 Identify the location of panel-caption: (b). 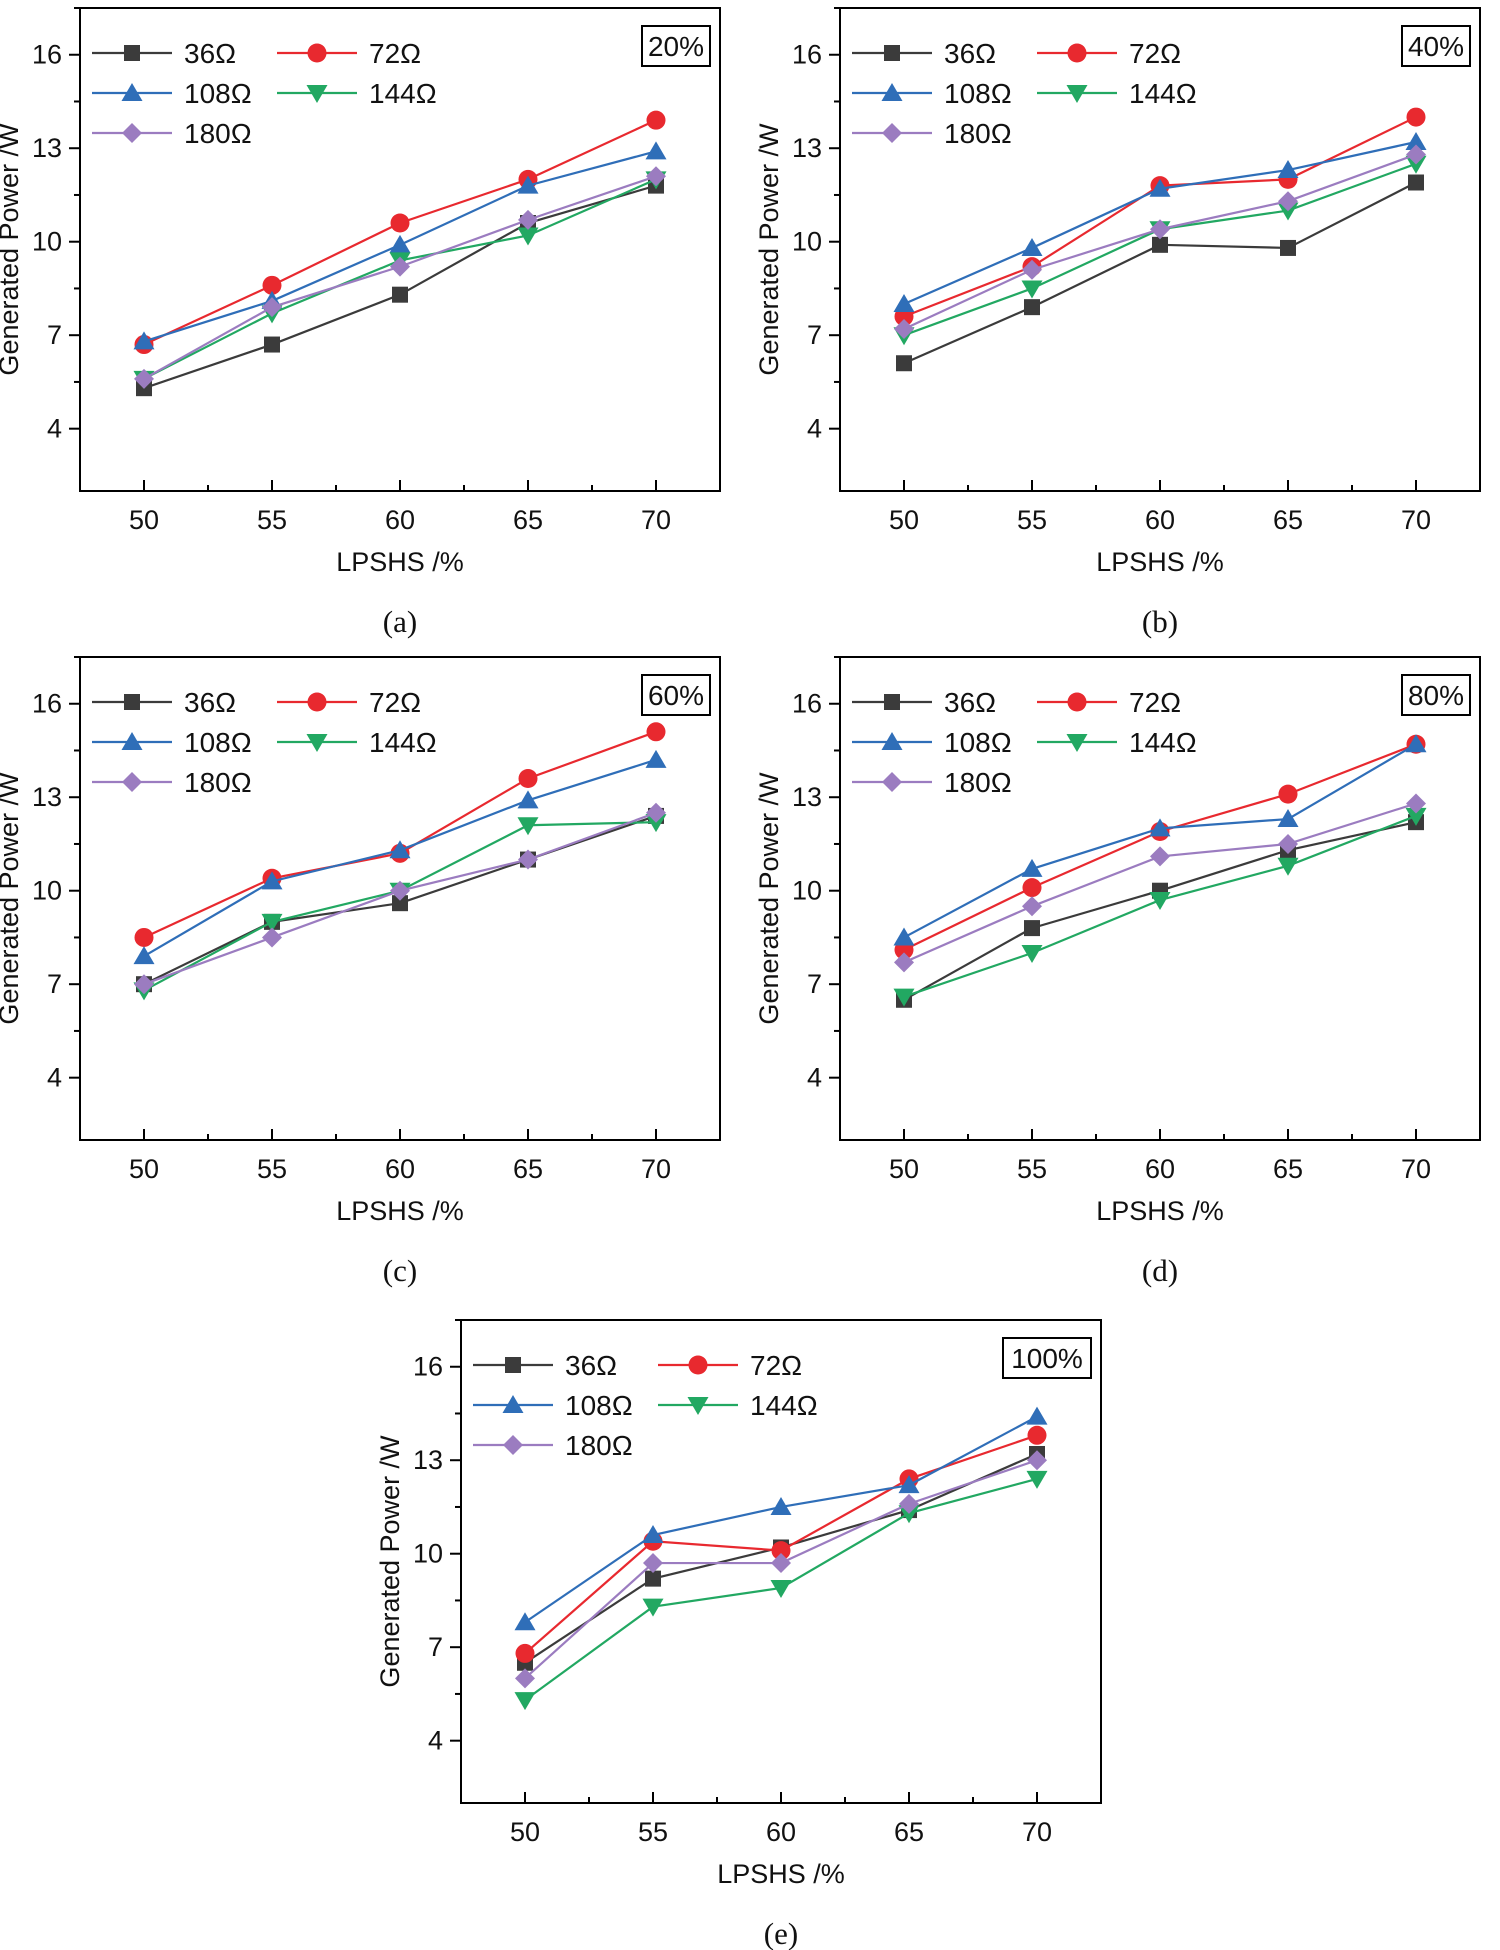
(1160, 621).